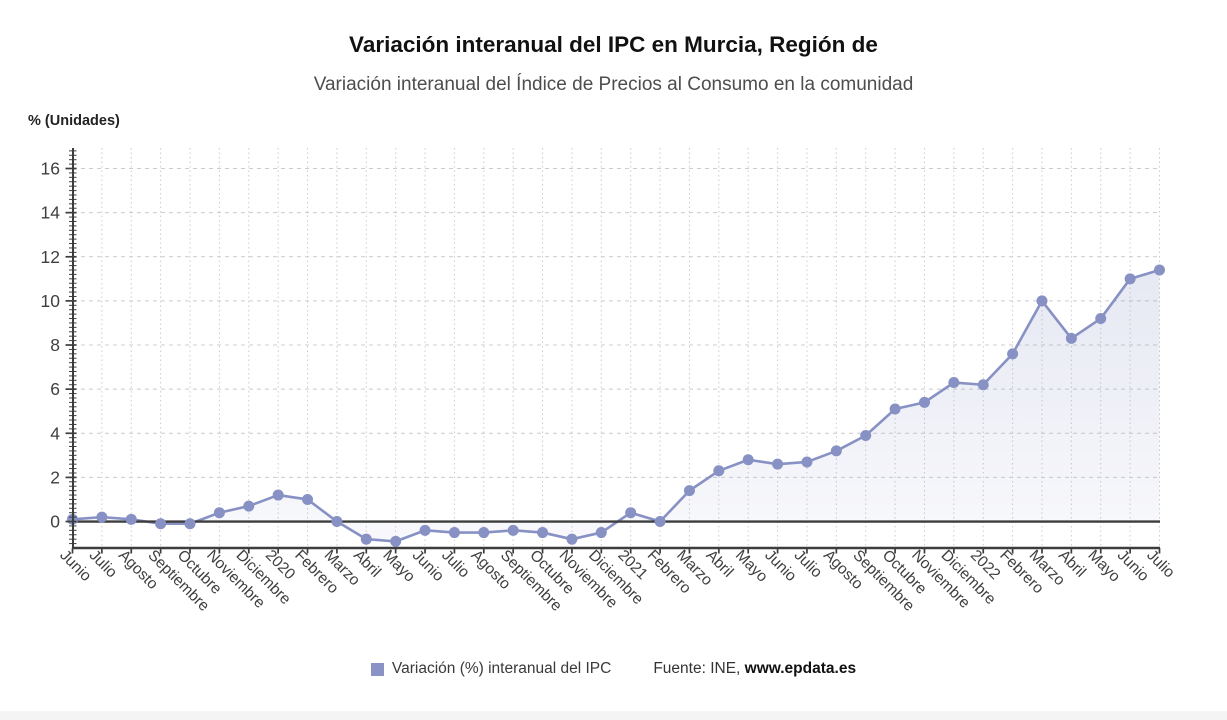 The height and width of the screenshot is (720, 1227). What do you see at coordinates (778, 464) in the screenshot?
I see `data-point-Junio-2.6` at bounding box center [778, 464].